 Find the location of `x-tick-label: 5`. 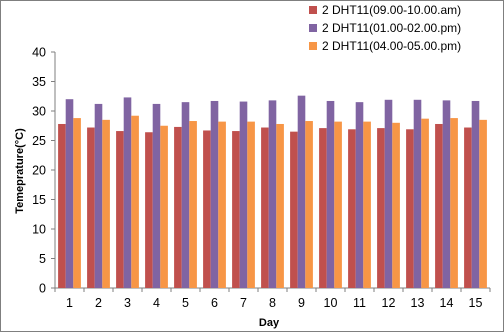

x-tick-label: 5 is located at coordinates (185, 303).